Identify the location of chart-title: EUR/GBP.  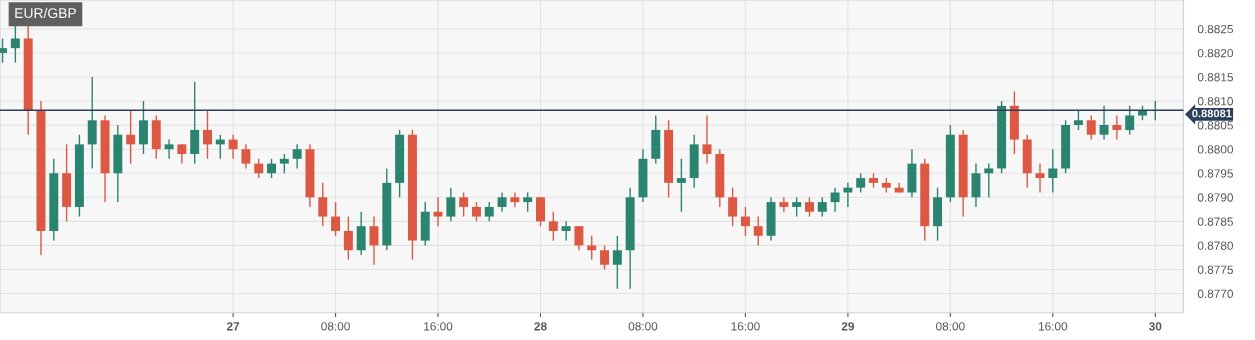
(45, 13).